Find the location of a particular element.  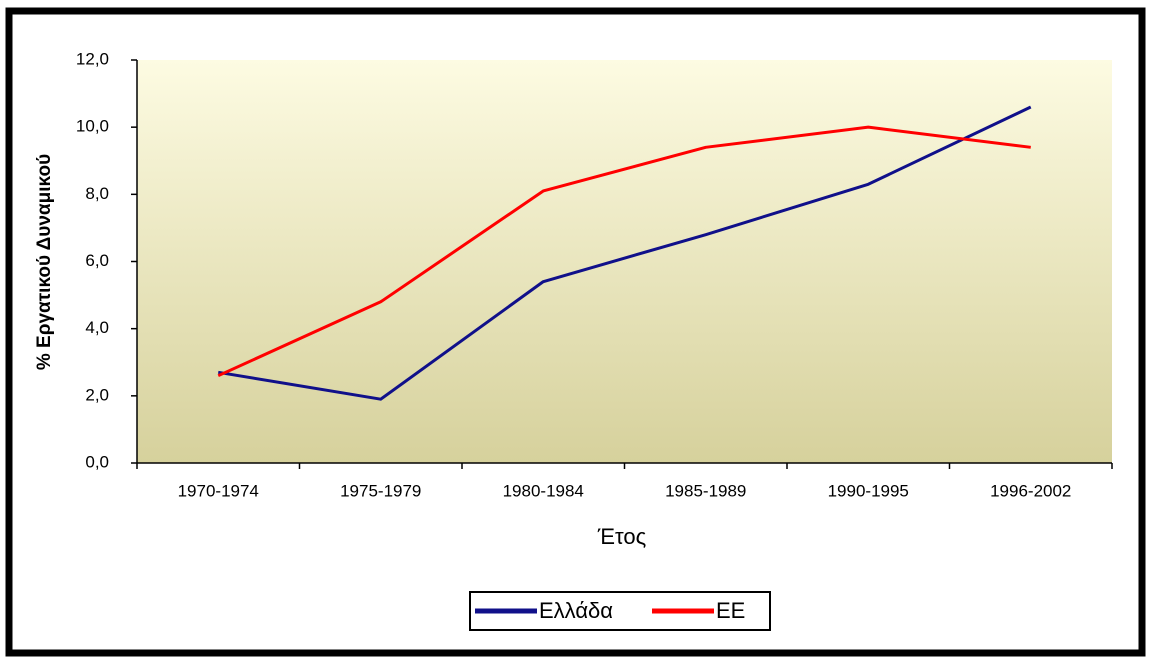

y-tick-label: 10,0 is located at coordinates (92, 126).